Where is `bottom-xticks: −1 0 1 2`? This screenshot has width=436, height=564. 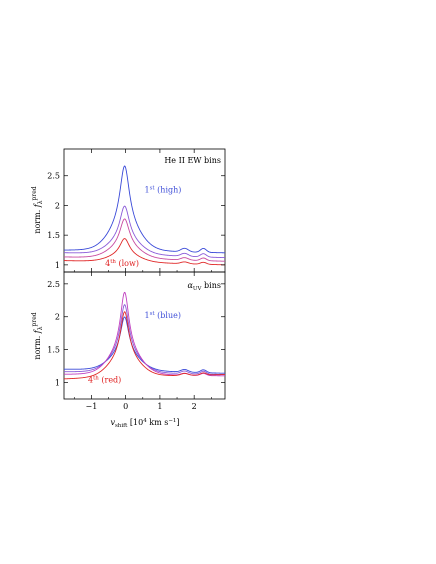 bottom-xticks: −1 0 1 2 is located at coordinates (142, 341).